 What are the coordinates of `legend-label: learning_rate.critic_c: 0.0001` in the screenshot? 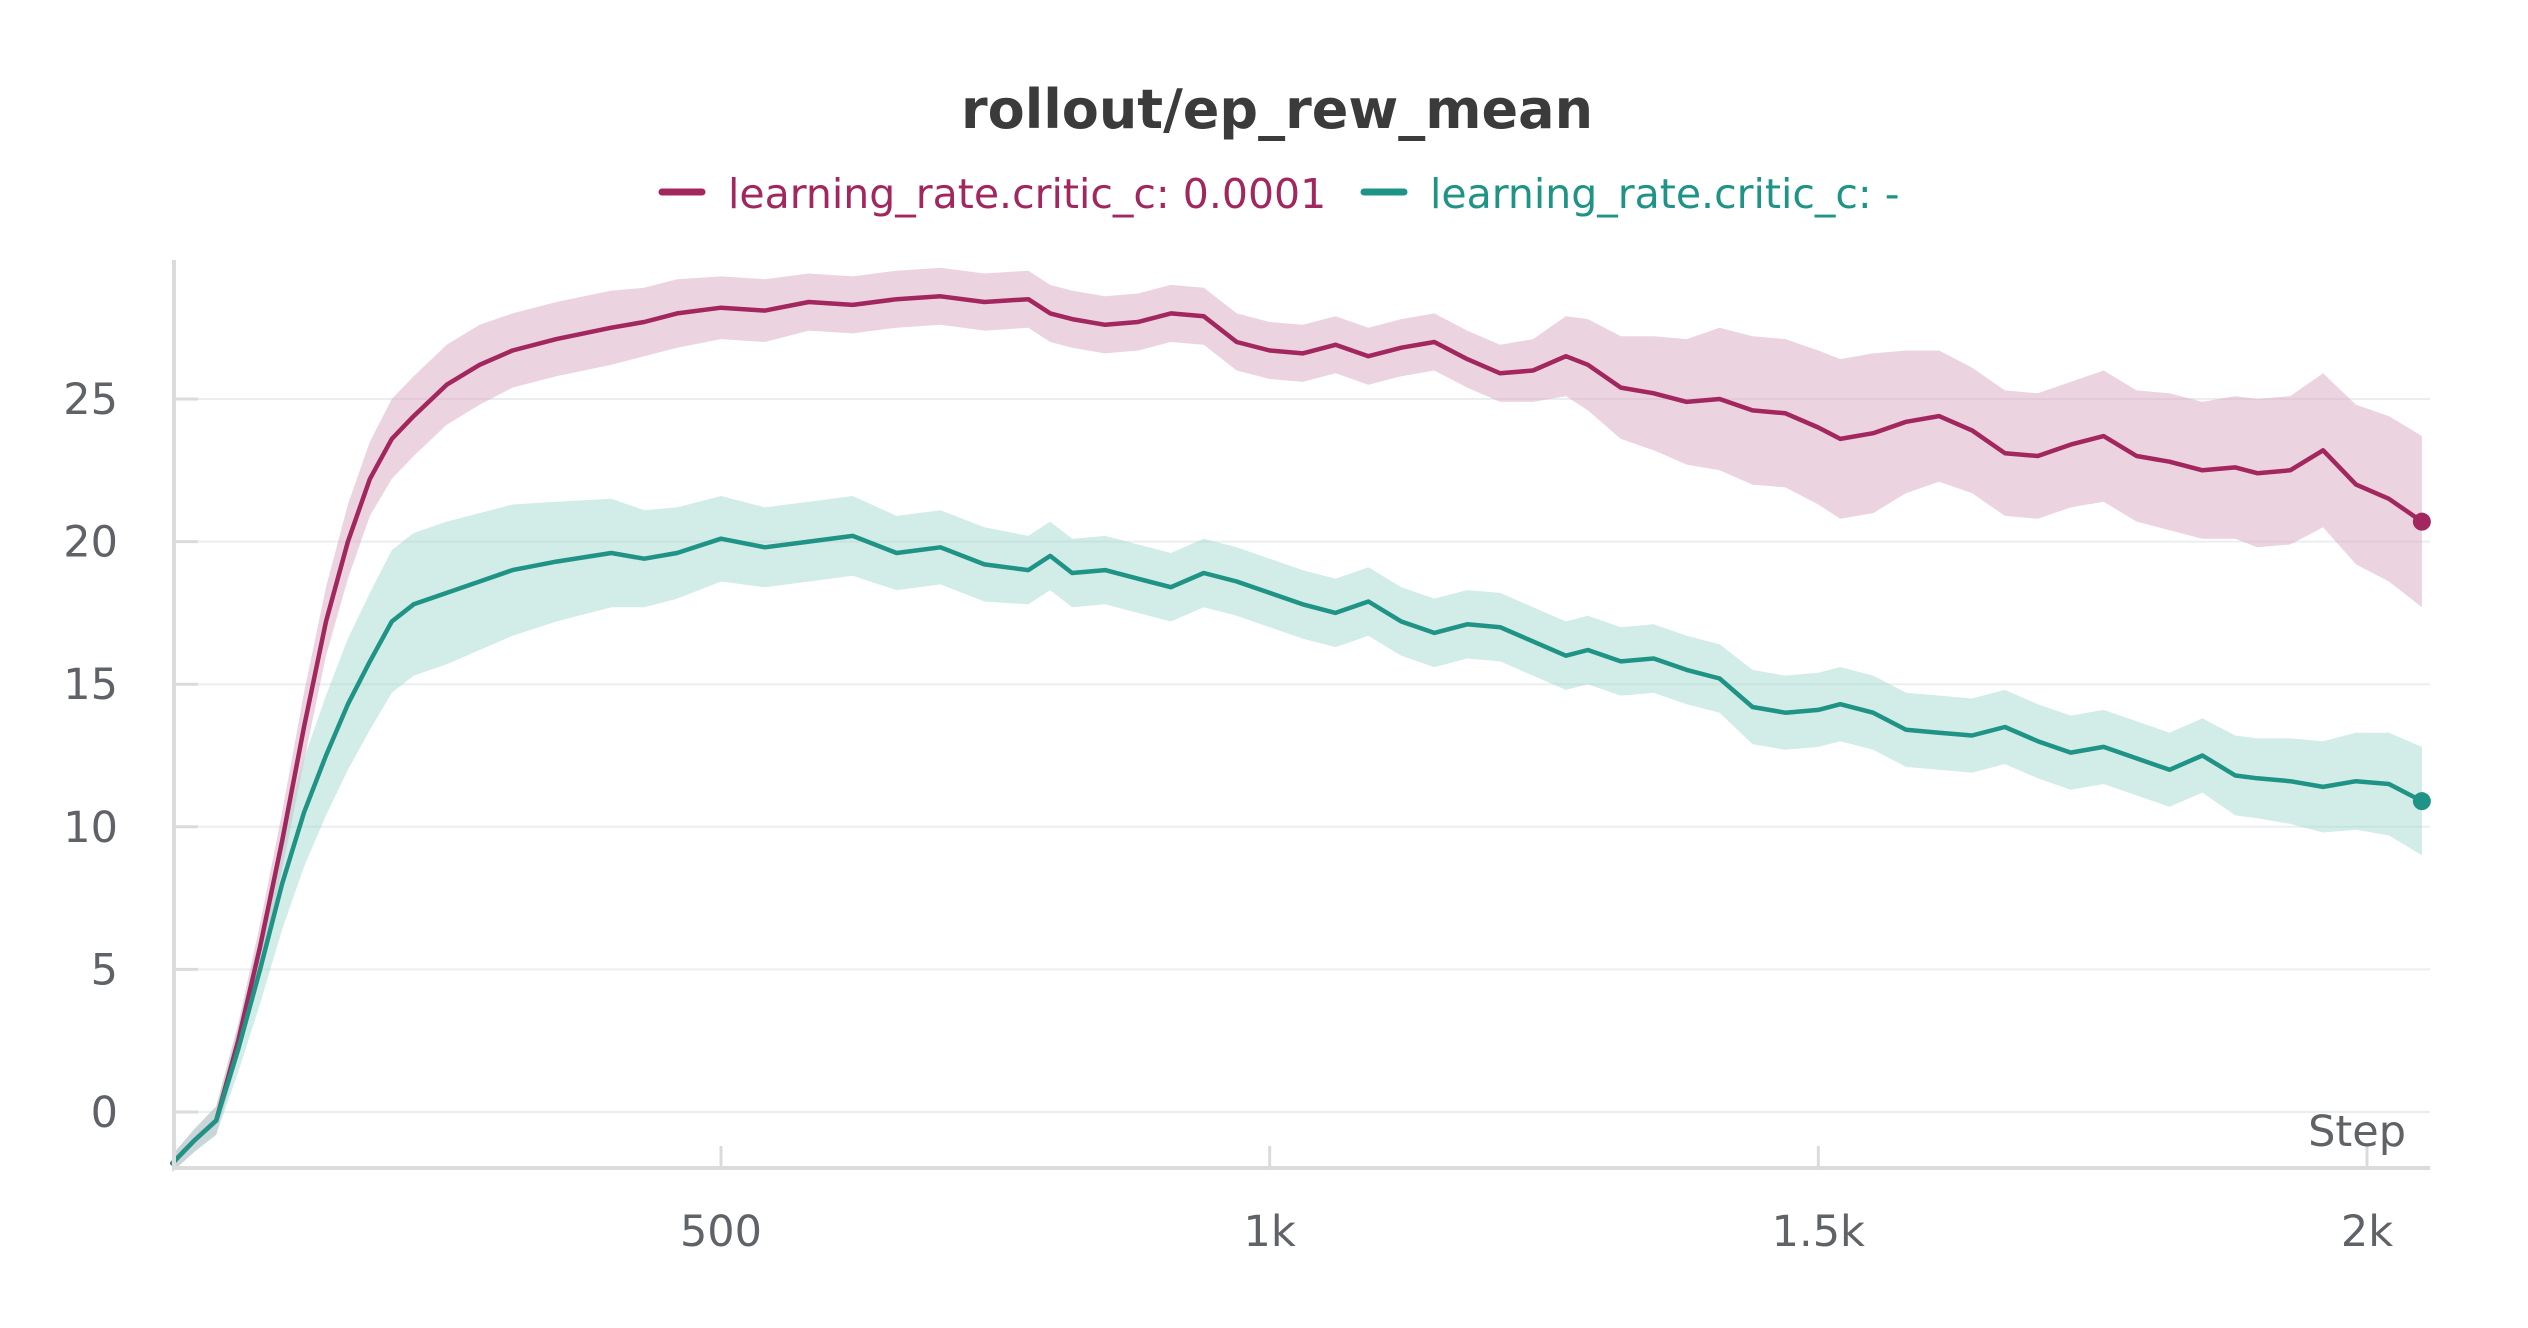 It's located at (1027, 194).